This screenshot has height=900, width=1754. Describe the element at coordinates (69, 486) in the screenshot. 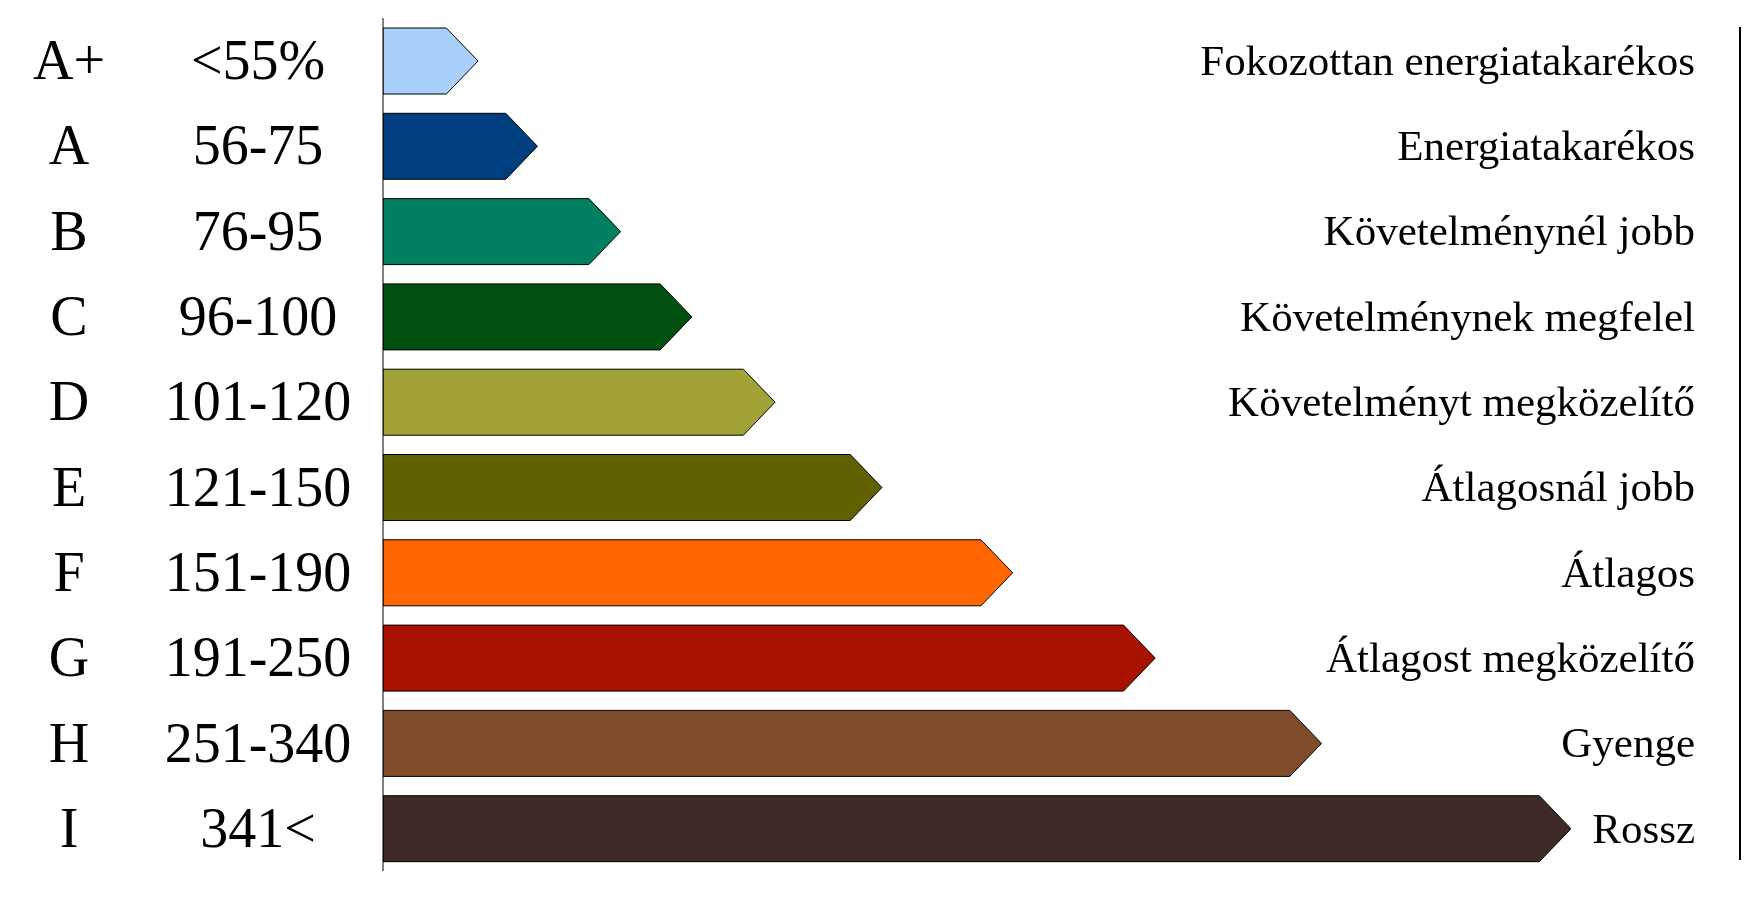

I see `y-tick-label: E` at that location.